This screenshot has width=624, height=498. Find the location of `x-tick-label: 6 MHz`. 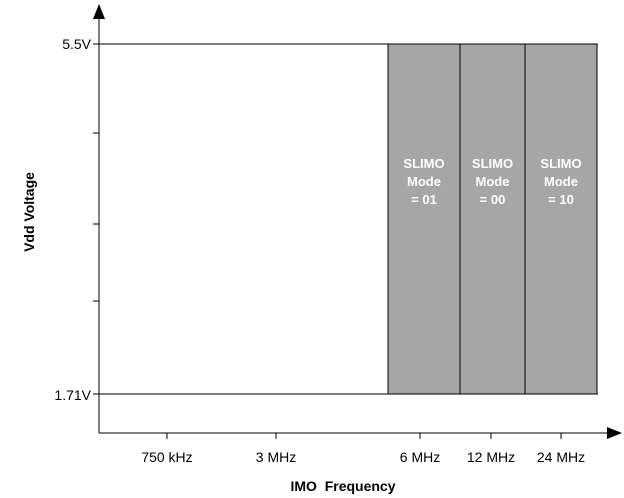

x-tick-label: 6 MHz is located at coordinates (420, 457).